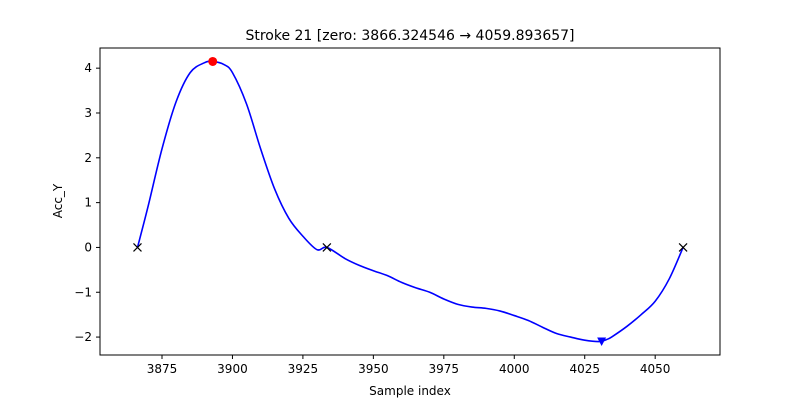 The image size is (800, 400). Describe the element at coordinates (58, 200) in the screenshot. I see `y-axis-label: Acc_Y` at that location.